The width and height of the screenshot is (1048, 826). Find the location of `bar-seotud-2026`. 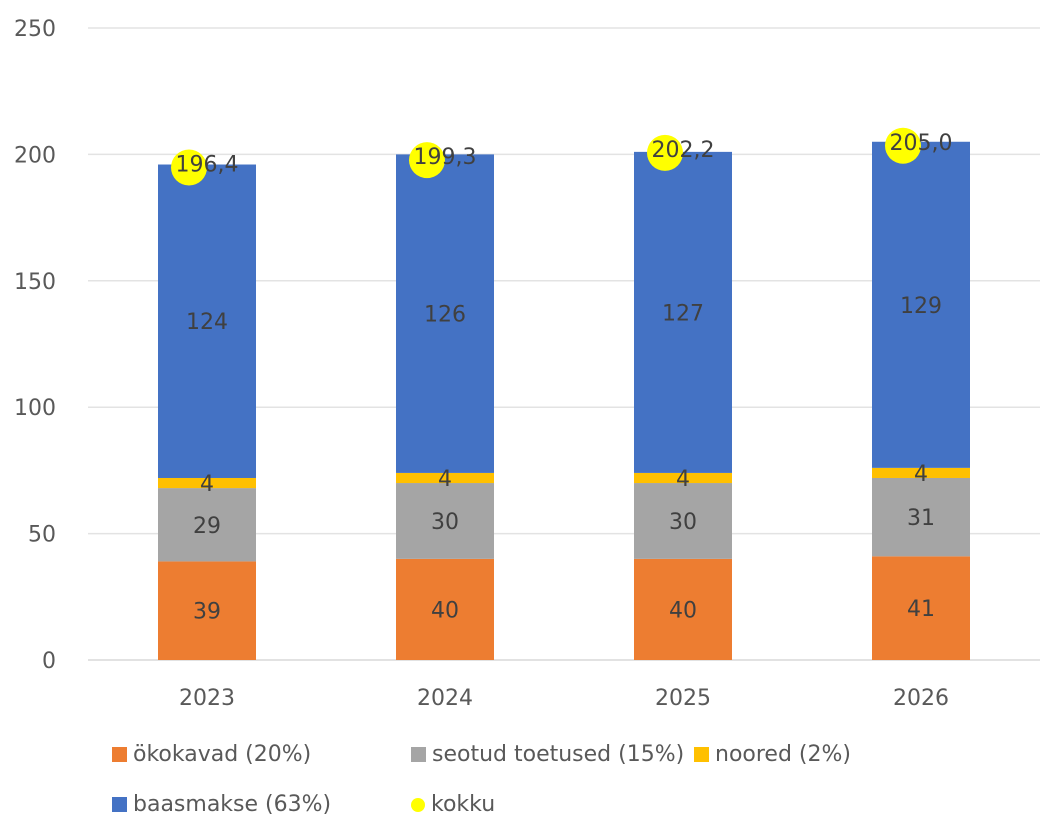

bar-seotud-2026 is located at coordinates (921, 517).